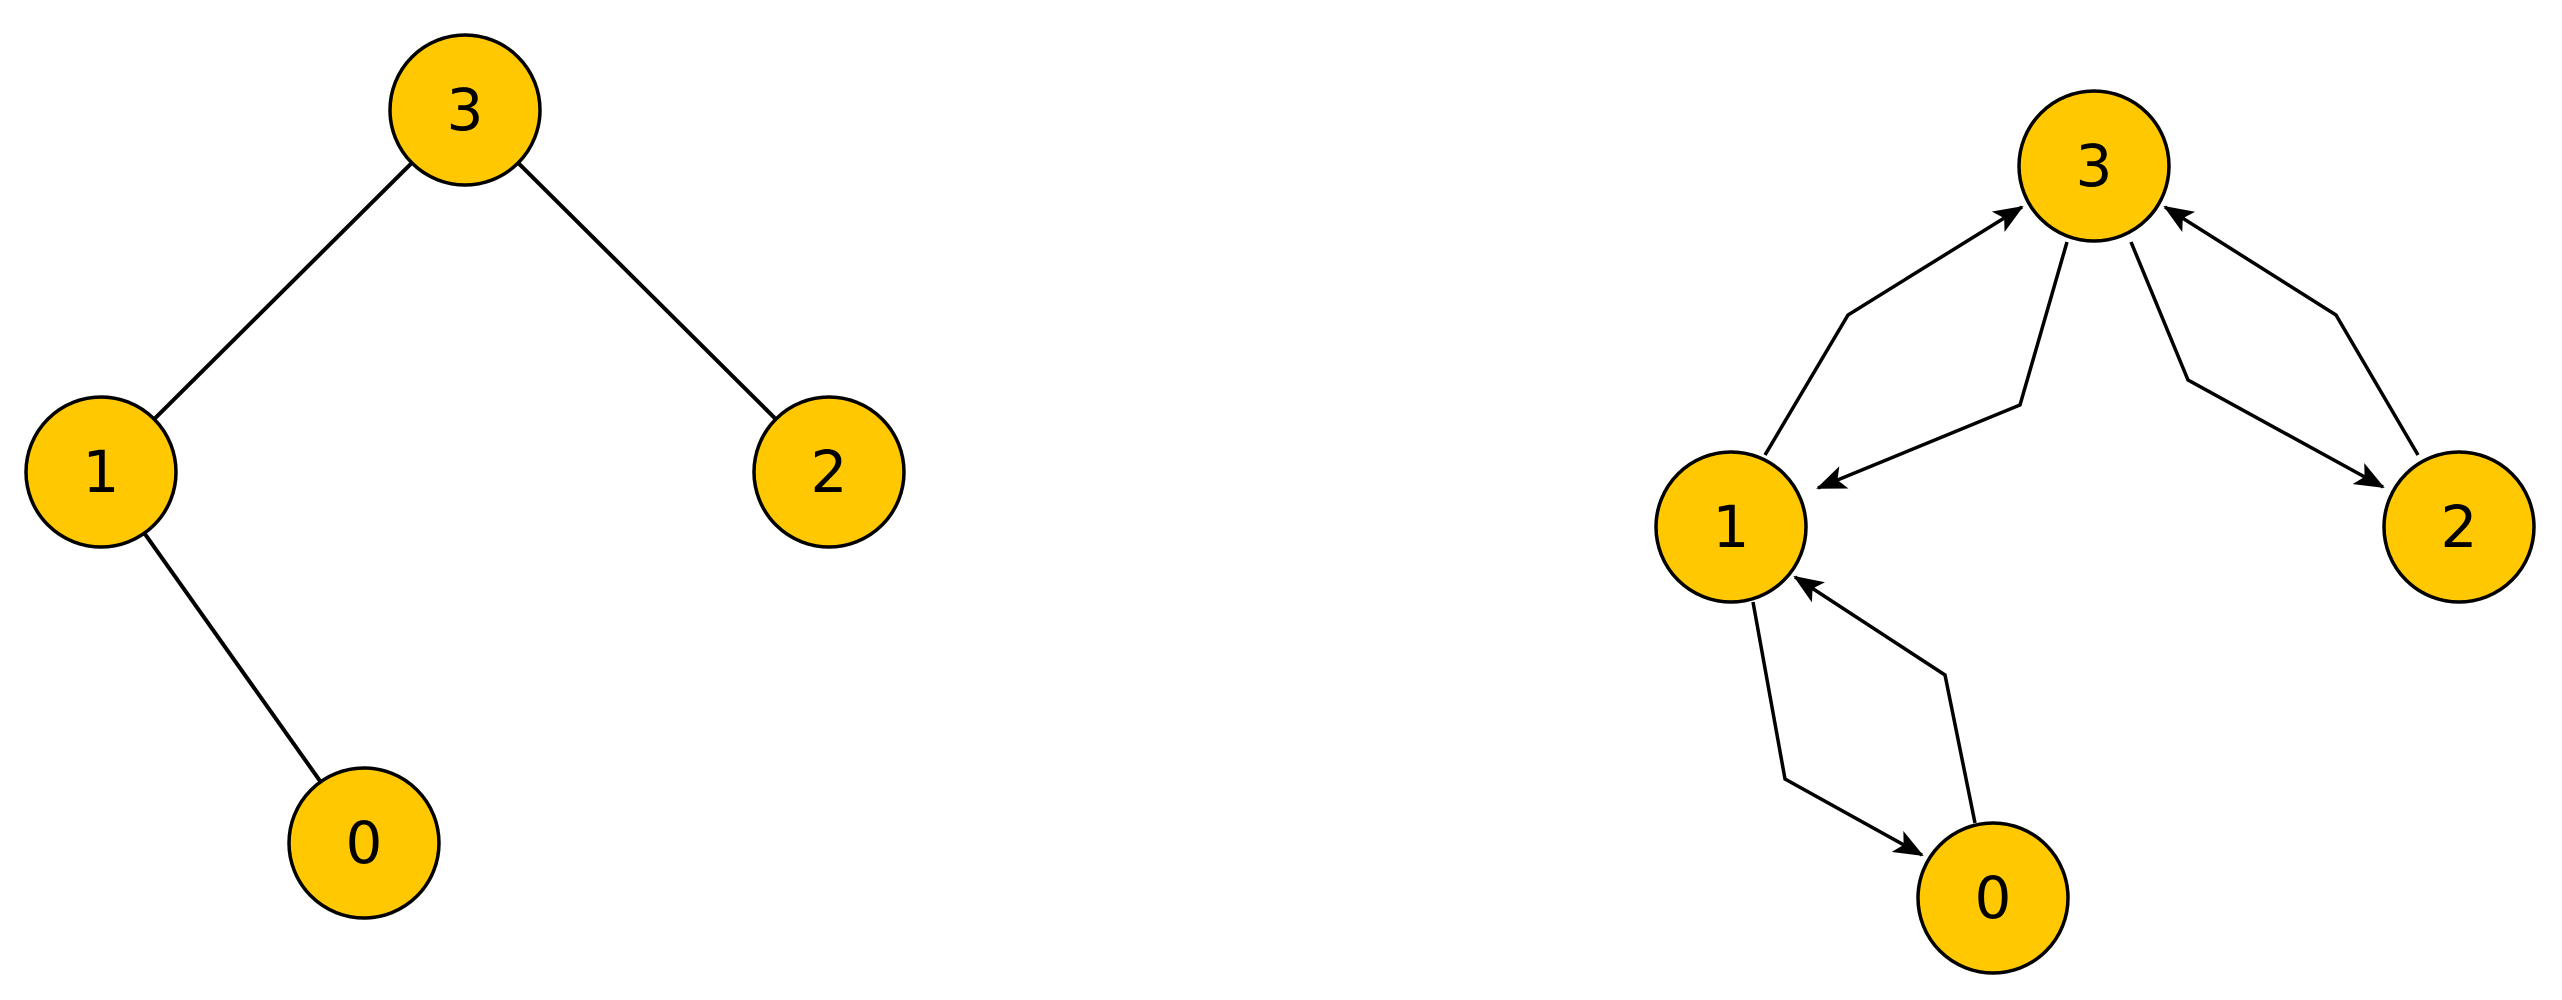  I want to click on right-node-2: 2, so click(2459, 527).